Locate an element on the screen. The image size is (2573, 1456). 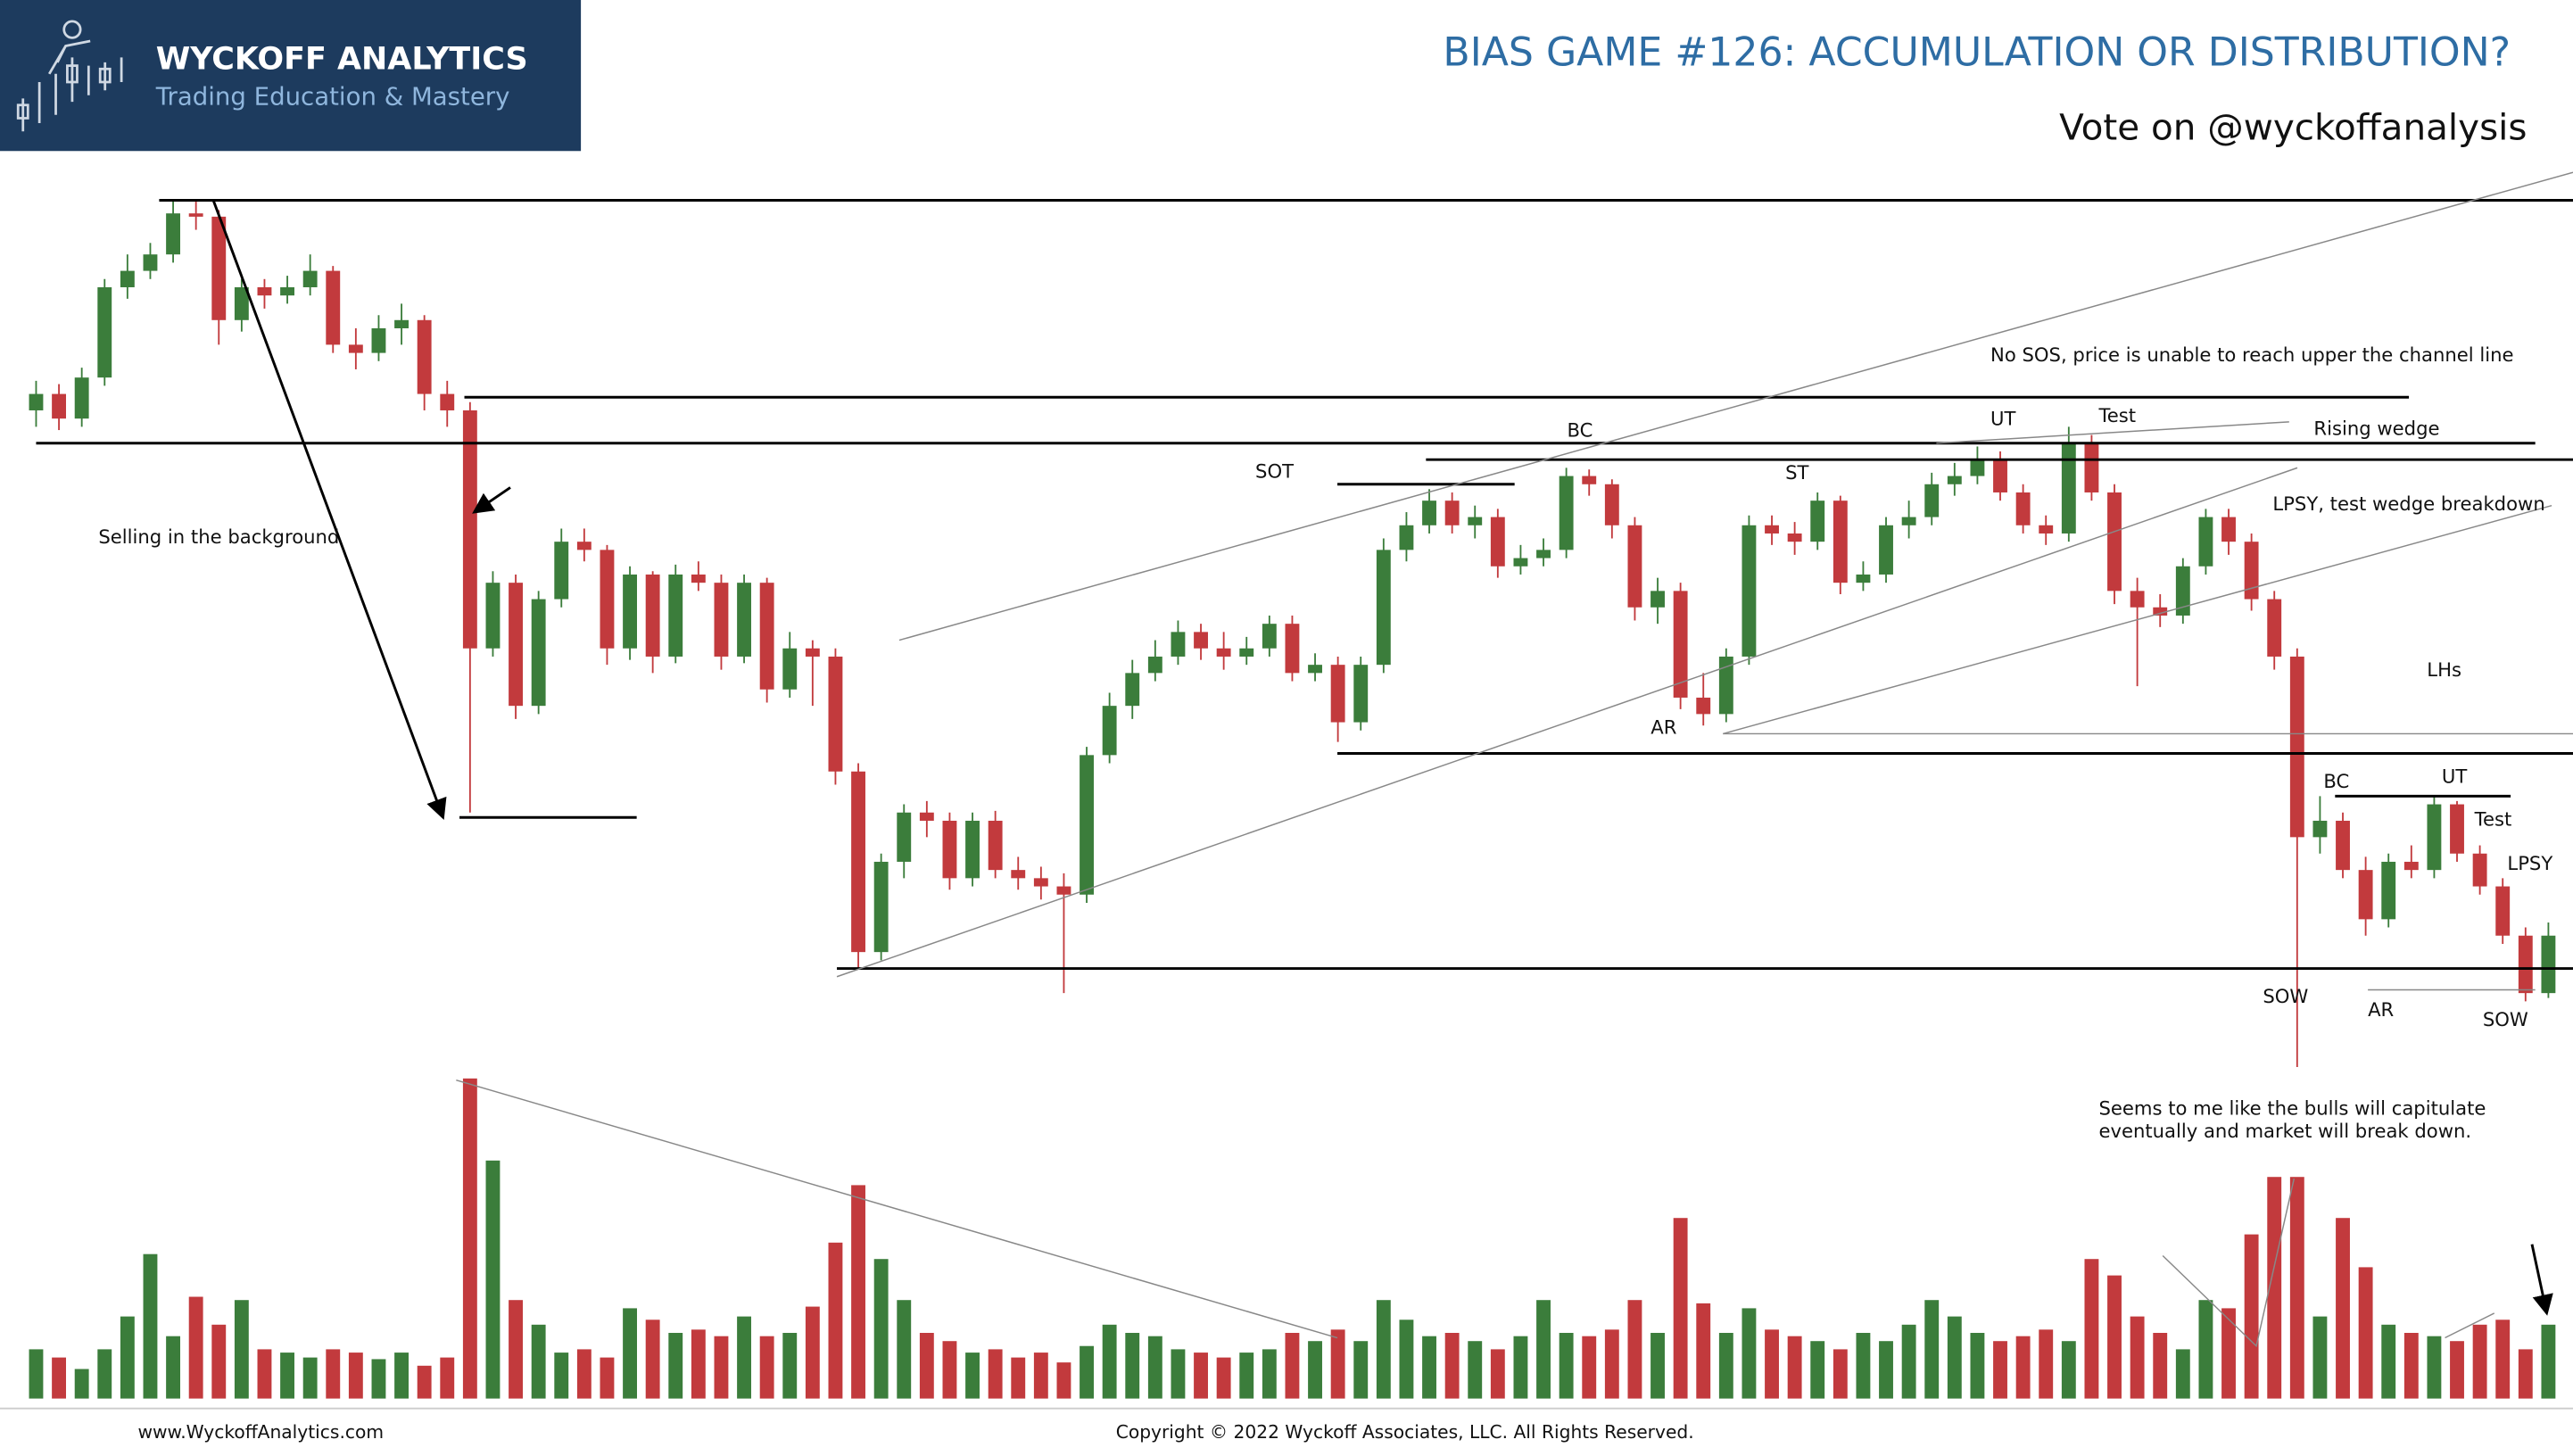
annotation: SOW is located at coordinates (2506, 1019).